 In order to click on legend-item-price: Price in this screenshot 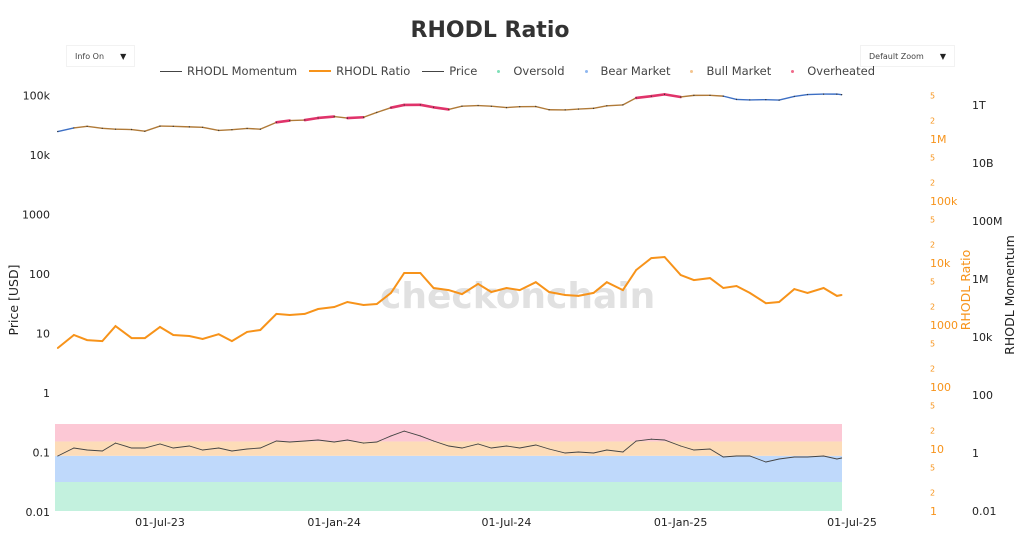, I will do `click(449, 71)`.